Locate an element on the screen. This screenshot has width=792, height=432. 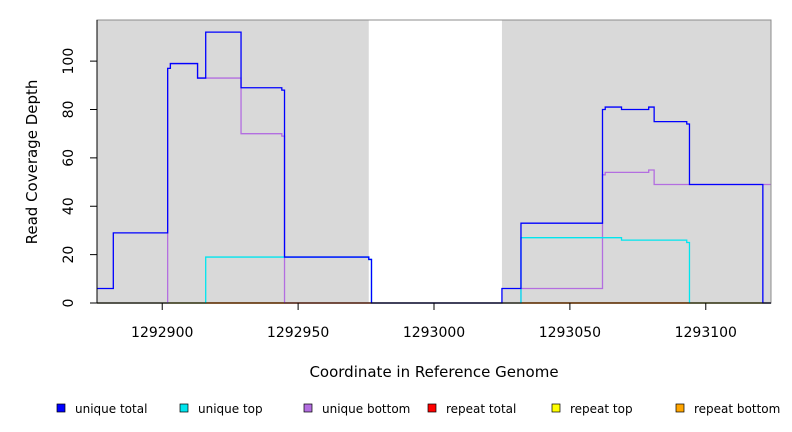
y-tick-label: 80 is located at coordinates (69, 110).